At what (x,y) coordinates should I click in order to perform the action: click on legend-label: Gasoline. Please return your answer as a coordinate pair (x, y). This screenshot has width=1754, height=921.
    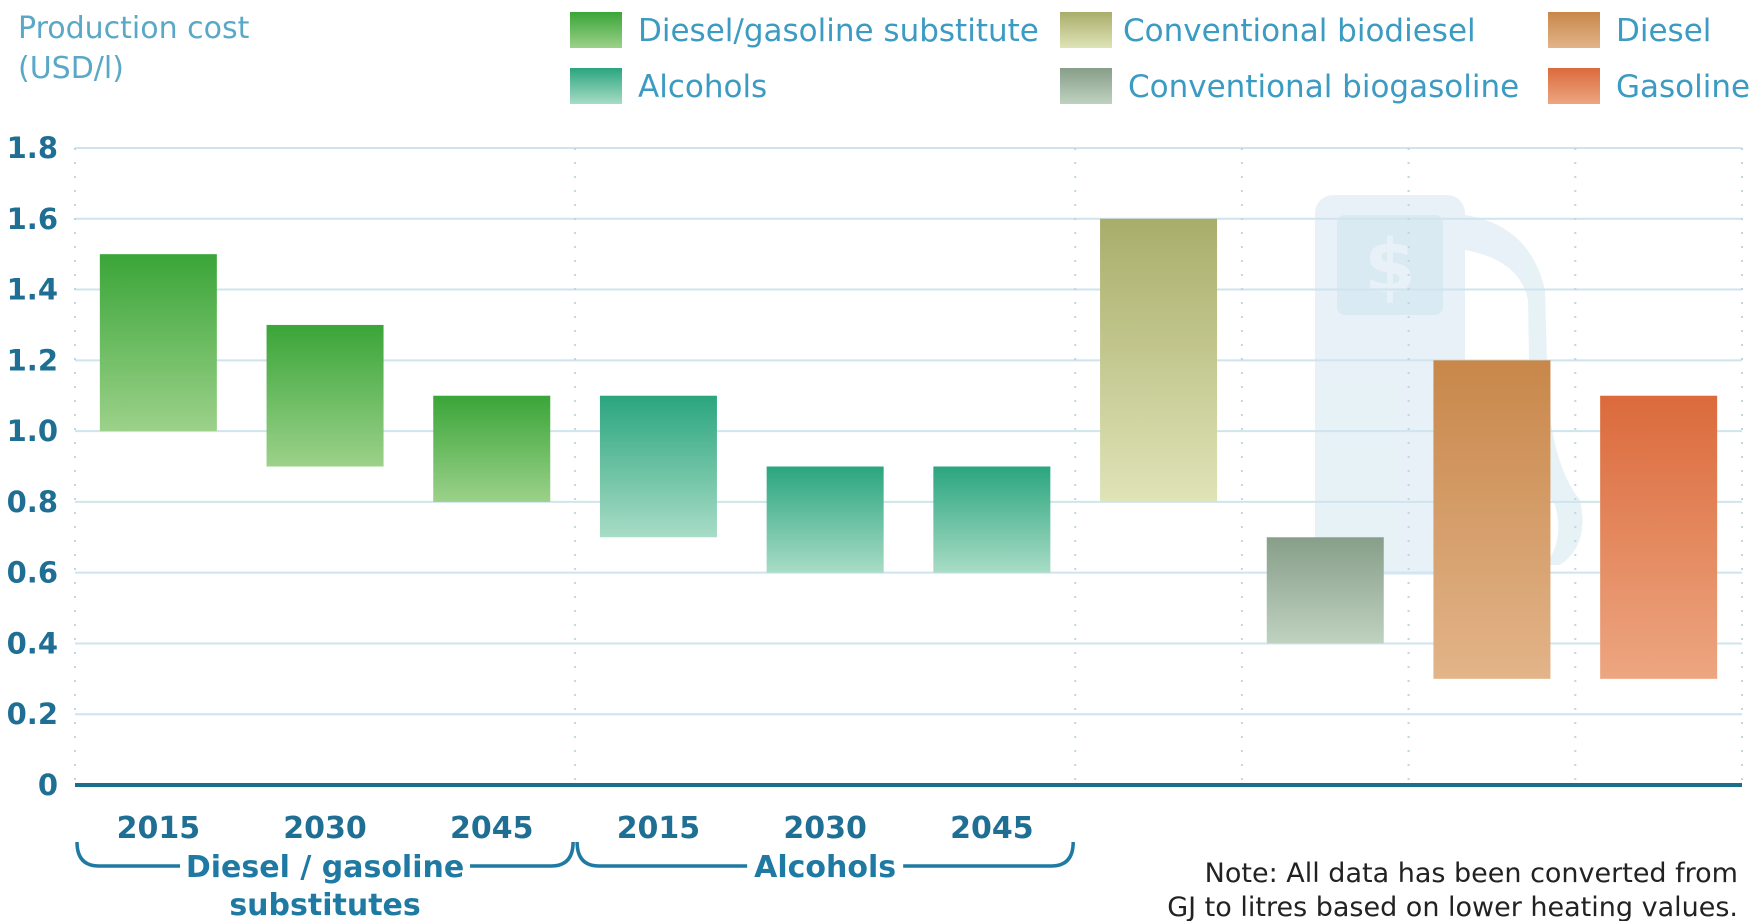
    Looking at the image, I should click on (1683, 87).